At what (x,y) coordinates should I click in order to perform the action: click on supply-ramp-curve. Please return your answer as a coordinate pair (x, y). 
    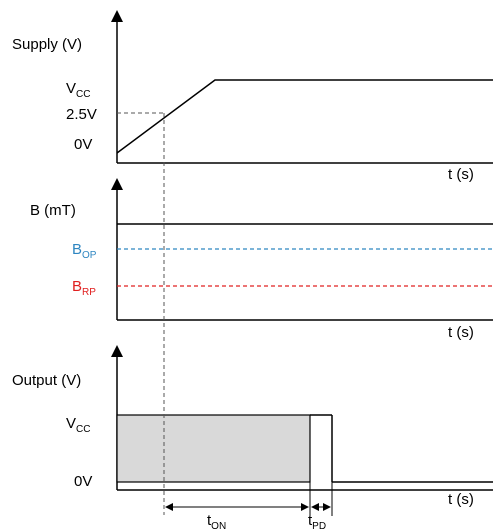
    Looking at the image, I should click on (304, 116).